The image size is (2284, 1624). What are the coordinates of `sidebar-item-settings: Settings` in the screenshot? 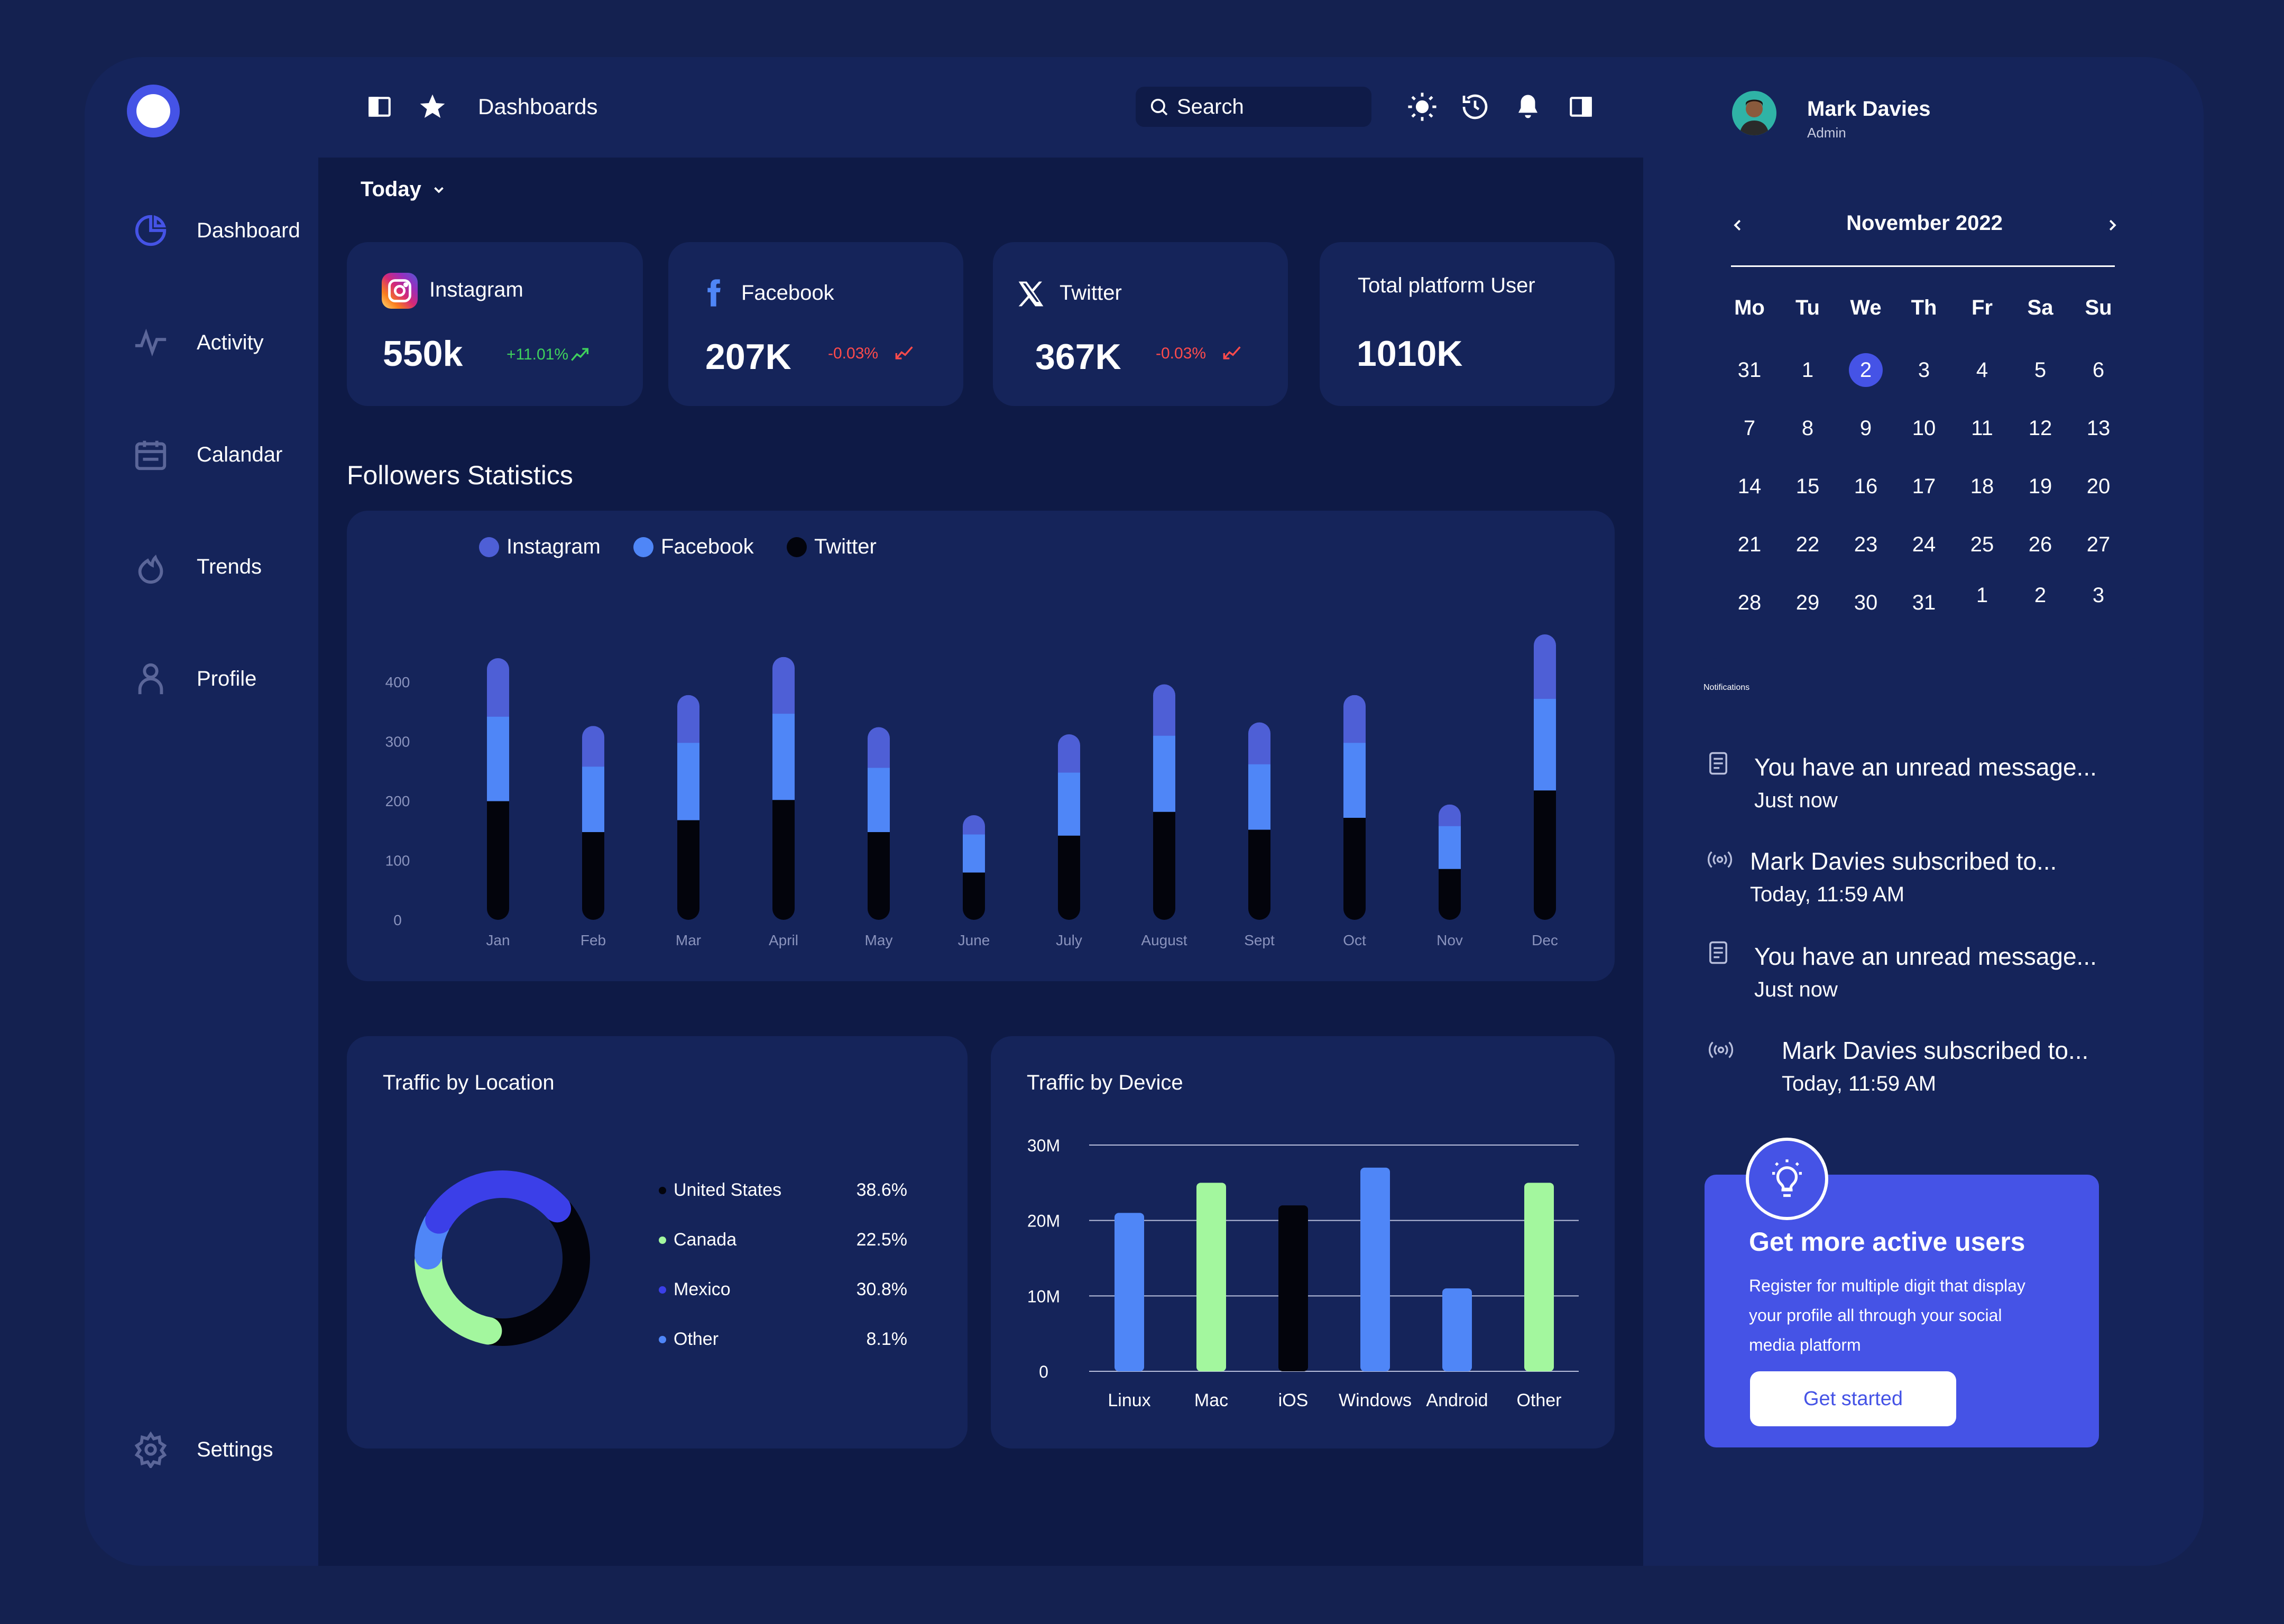 It's located at (202, 1449).